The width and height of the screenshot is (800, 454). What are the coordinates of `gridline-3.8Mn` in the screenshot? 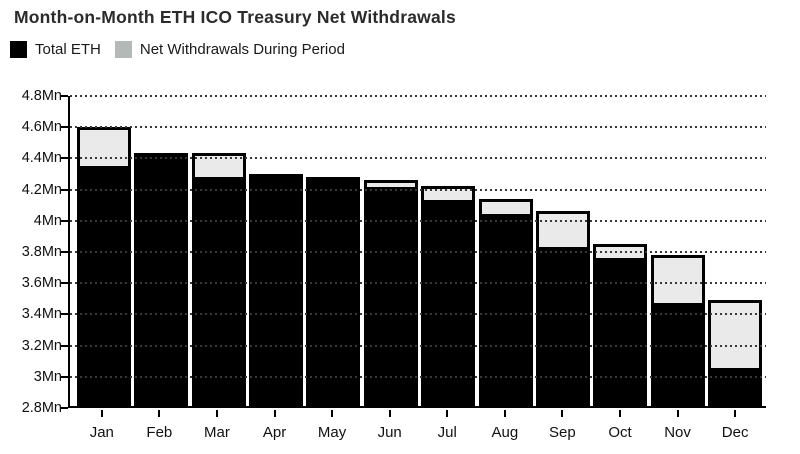 It's located at (418, 252).